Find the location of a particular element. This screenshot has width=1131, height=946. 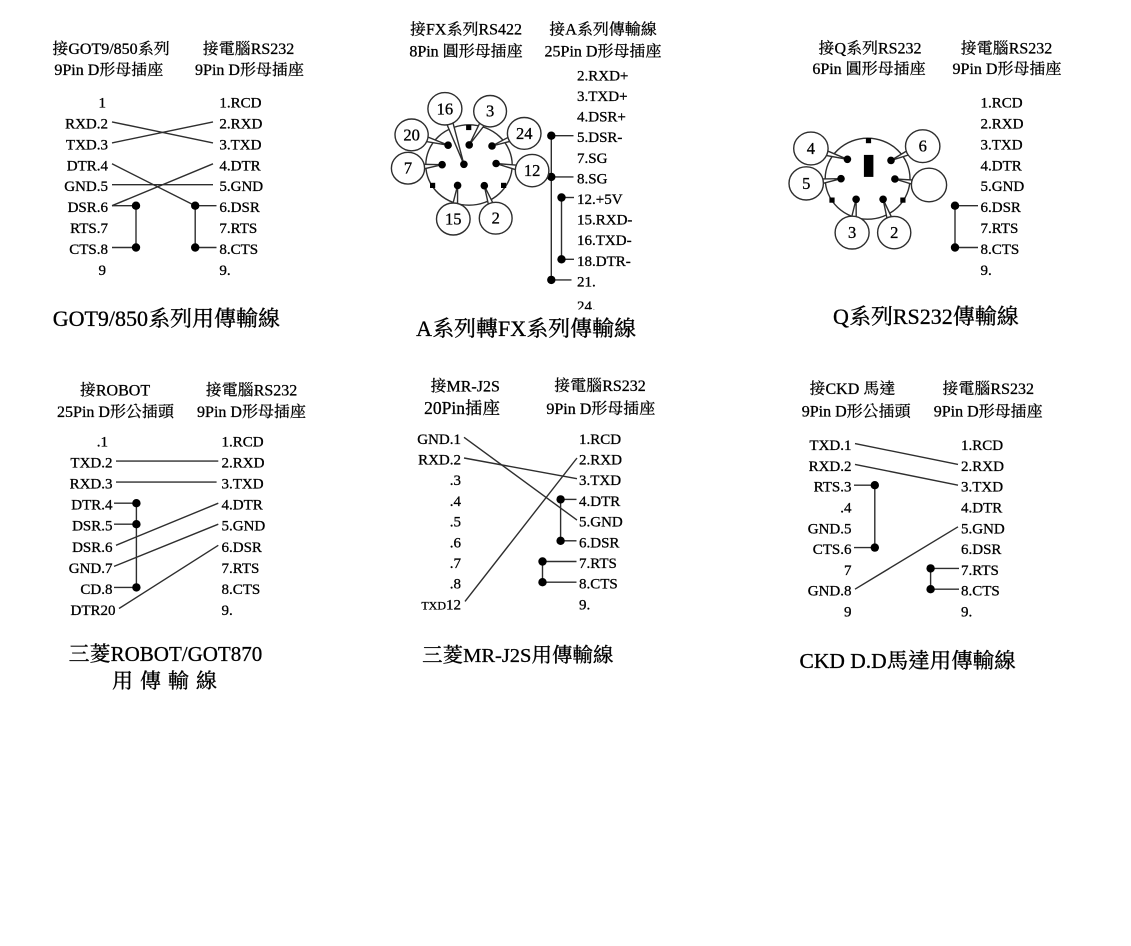

svg-text: TXD.2 is located at coordinates (91, 464).